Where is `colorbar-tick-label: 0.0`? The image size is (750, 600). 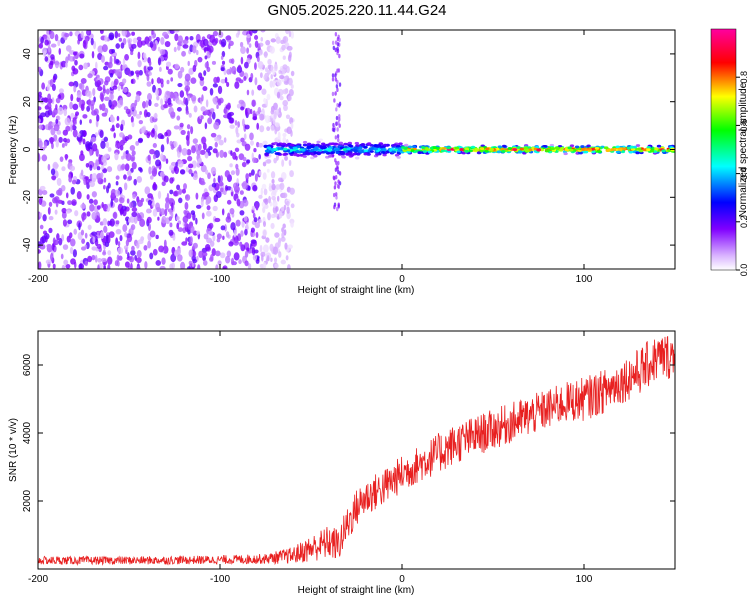
colorbar-tick-label: 0.0 is located at coordinates (744, 270).